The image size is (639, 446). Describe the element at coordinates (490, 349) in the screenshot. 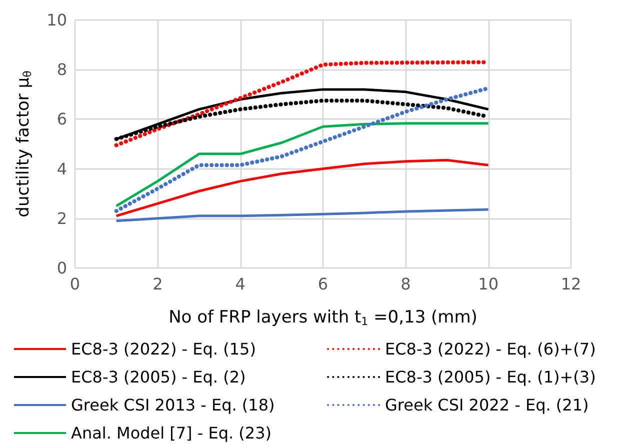

I see `legend-label: EC8-3 (2022) - Eq. (6)+(7)` at that location.